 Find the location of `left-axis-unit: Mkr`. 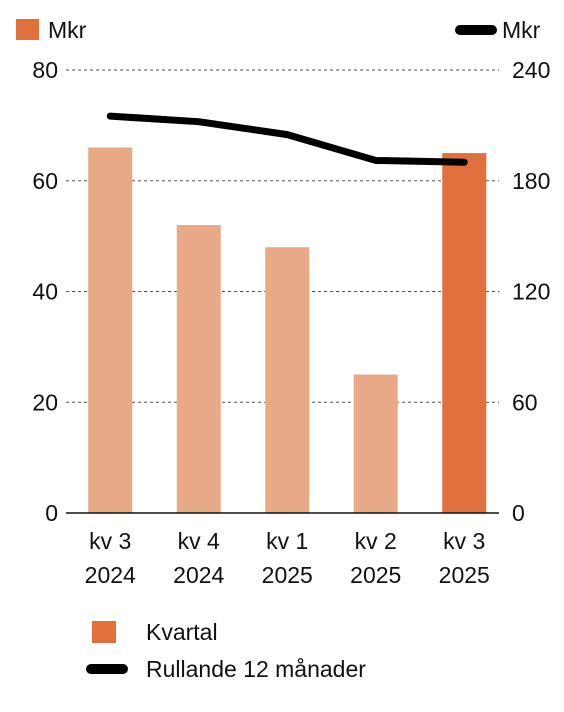

left-axis-unit: Mkr is located at coordinates (67, 30).